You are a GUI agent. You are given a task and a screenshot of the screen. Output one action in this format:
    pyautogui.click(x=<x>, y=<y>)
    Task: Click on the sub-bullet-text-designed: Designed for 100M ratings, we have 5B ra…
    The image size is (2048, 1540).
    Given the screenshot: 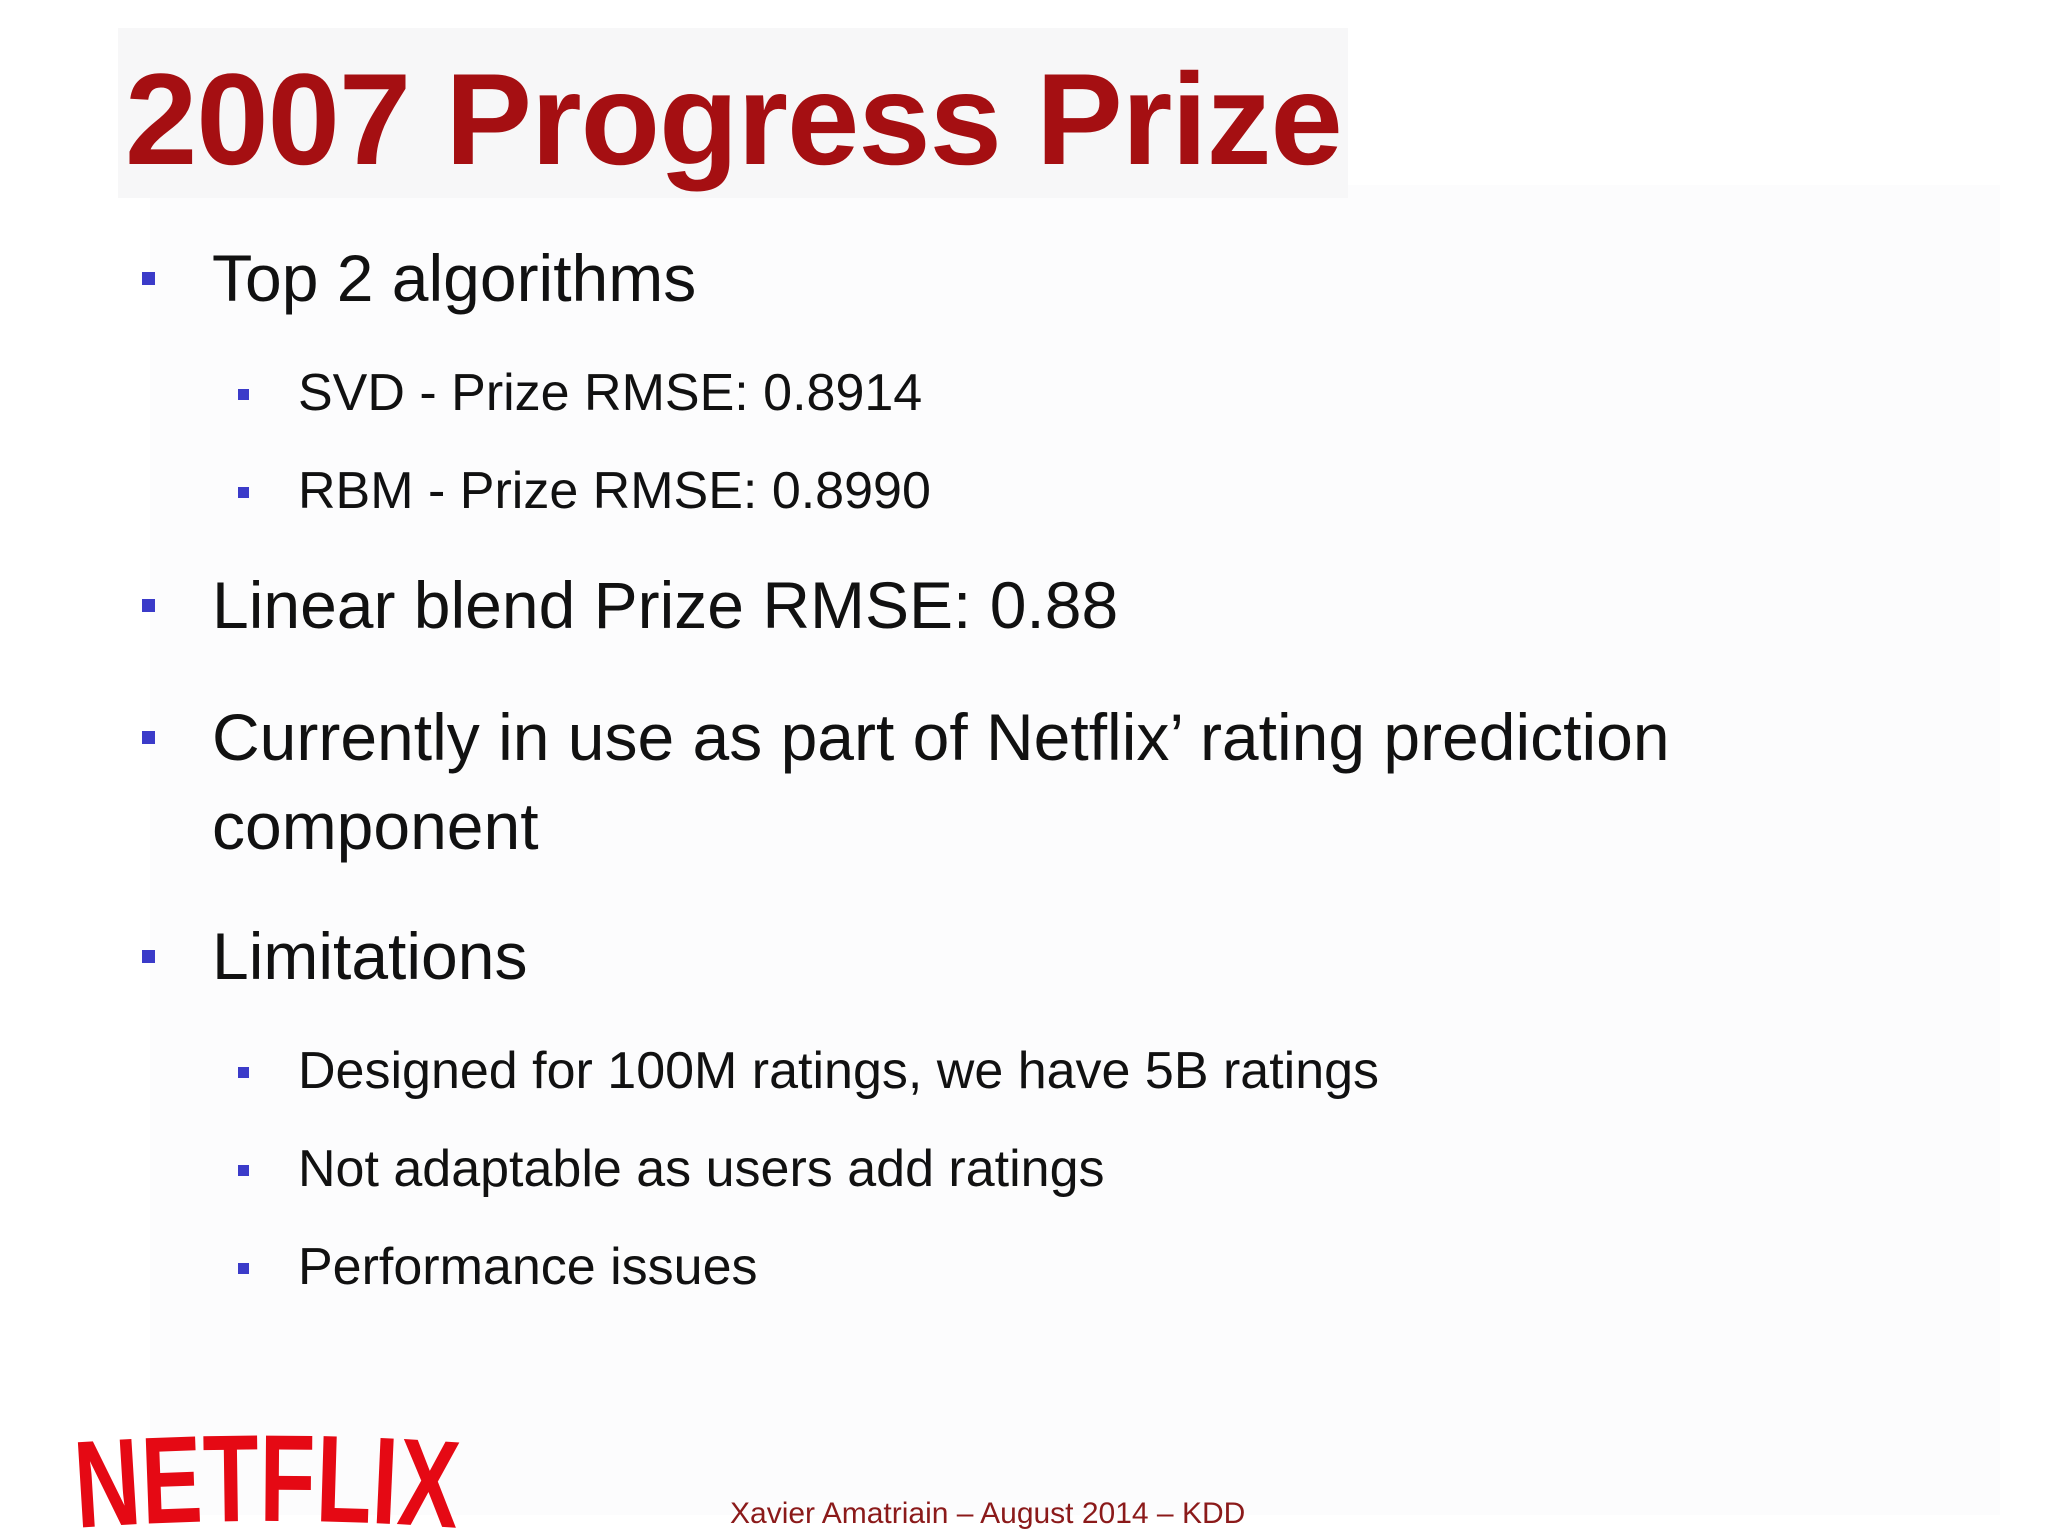 What is the action you would take?
    pyautogui.click(x=839, y=1071)
    